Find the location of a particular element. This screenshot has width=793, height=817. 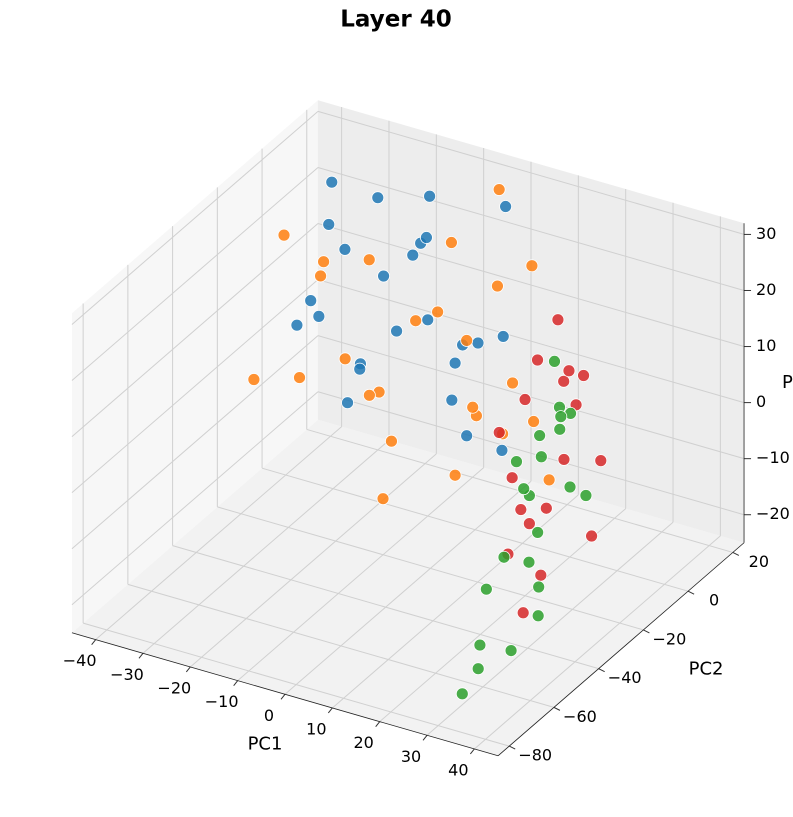

y-axis-line is located at coordinates (621, 649).